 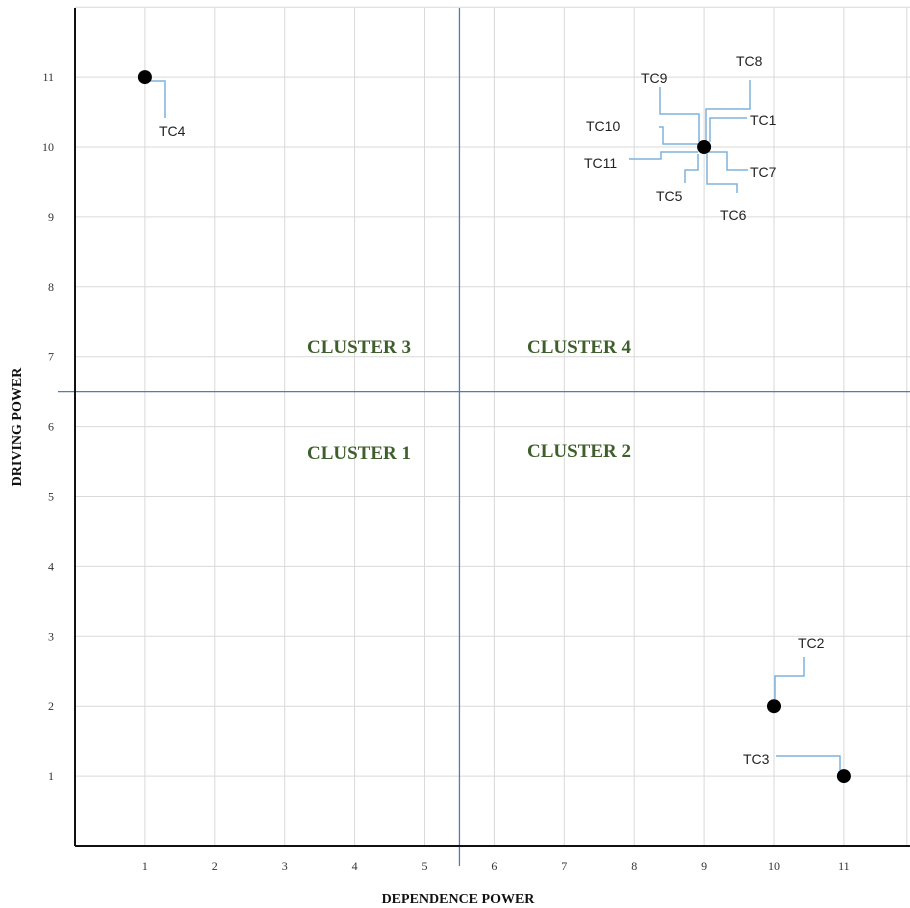 What do you see at coordinates (355, 866) in the screenshot?
I see `x-tick-label: 4` at bounding box center [355, 866].